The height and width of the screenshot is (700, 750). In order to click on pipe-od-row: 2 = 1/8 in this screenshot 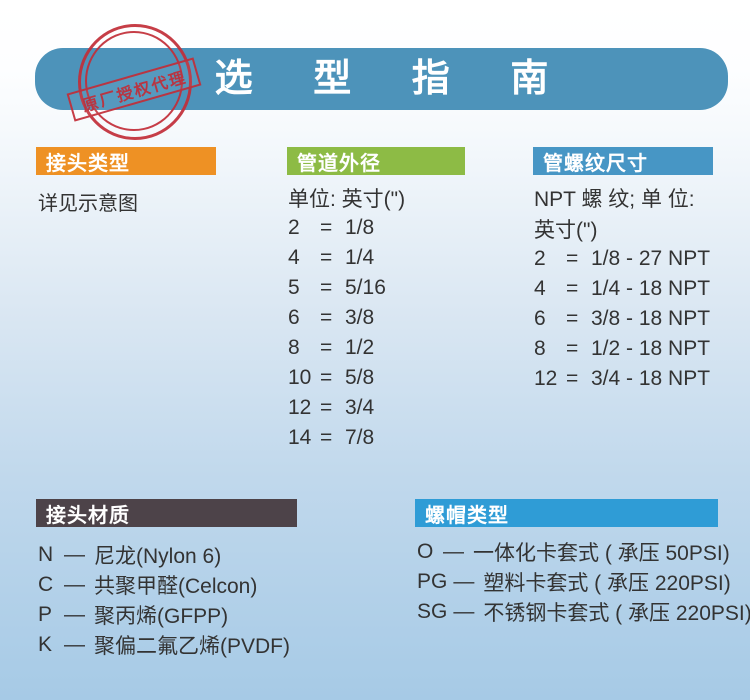, I will do `click(380, 228)`.